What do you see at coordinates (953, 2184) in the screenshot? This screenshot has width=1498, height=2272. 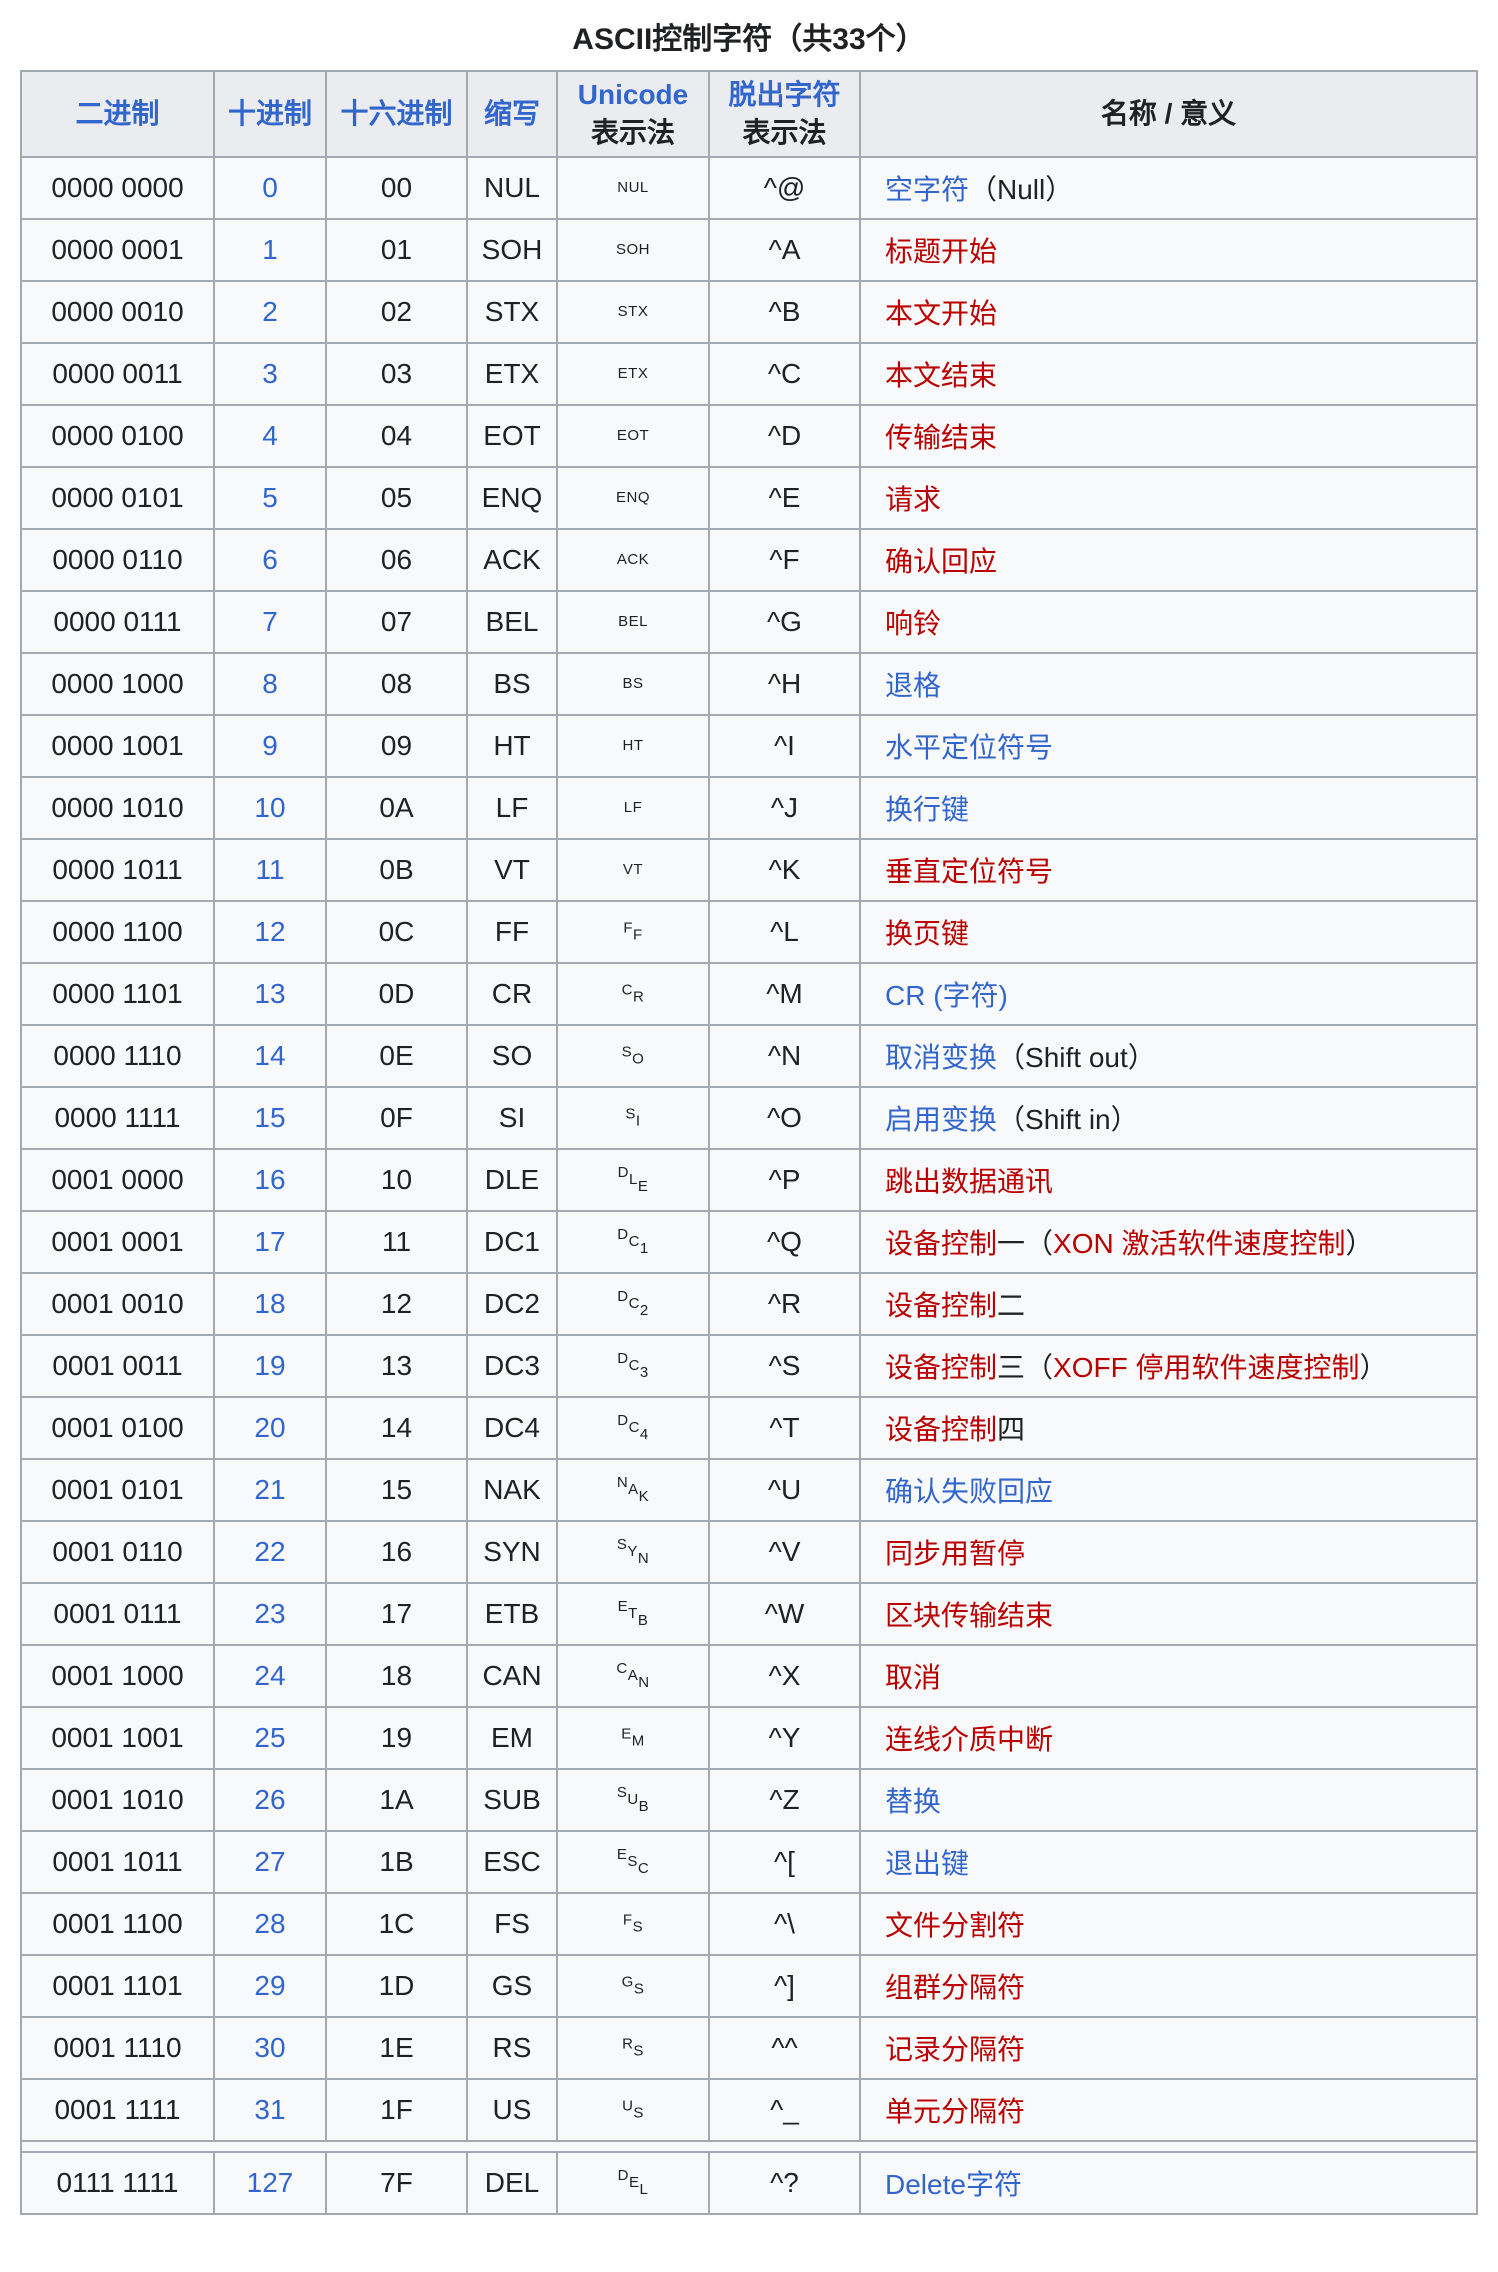 I see `name-link: Delete字符` at bounding box center [953, 2184].